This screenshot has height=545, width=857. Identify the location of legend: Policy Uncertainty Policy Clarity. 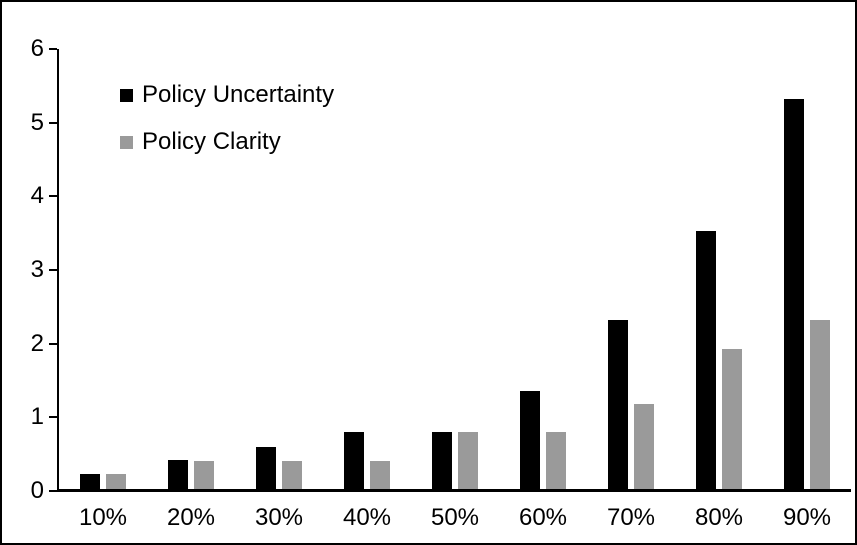
(227, 128).